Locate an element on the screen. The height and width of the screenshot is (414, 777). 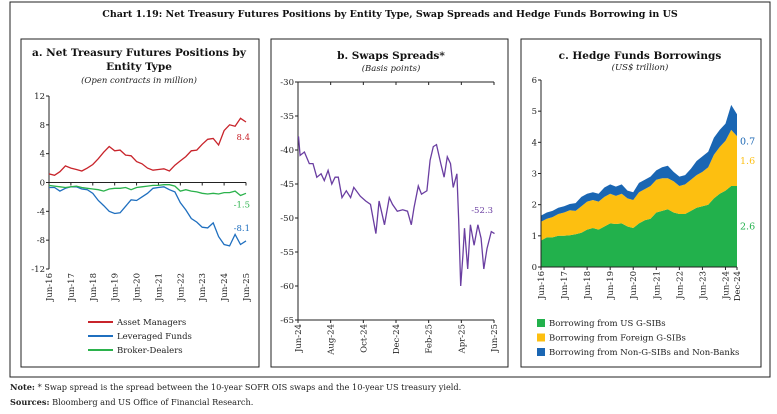
y-tick-label: 2 is located at coordinates (534, 206).